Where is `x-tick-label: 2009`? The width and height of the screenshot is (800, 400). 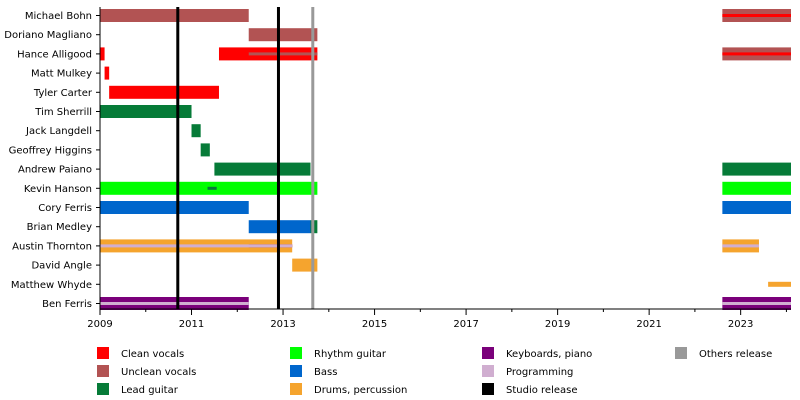
x-tick-label: 2009 is located at coordinates (99, 324).